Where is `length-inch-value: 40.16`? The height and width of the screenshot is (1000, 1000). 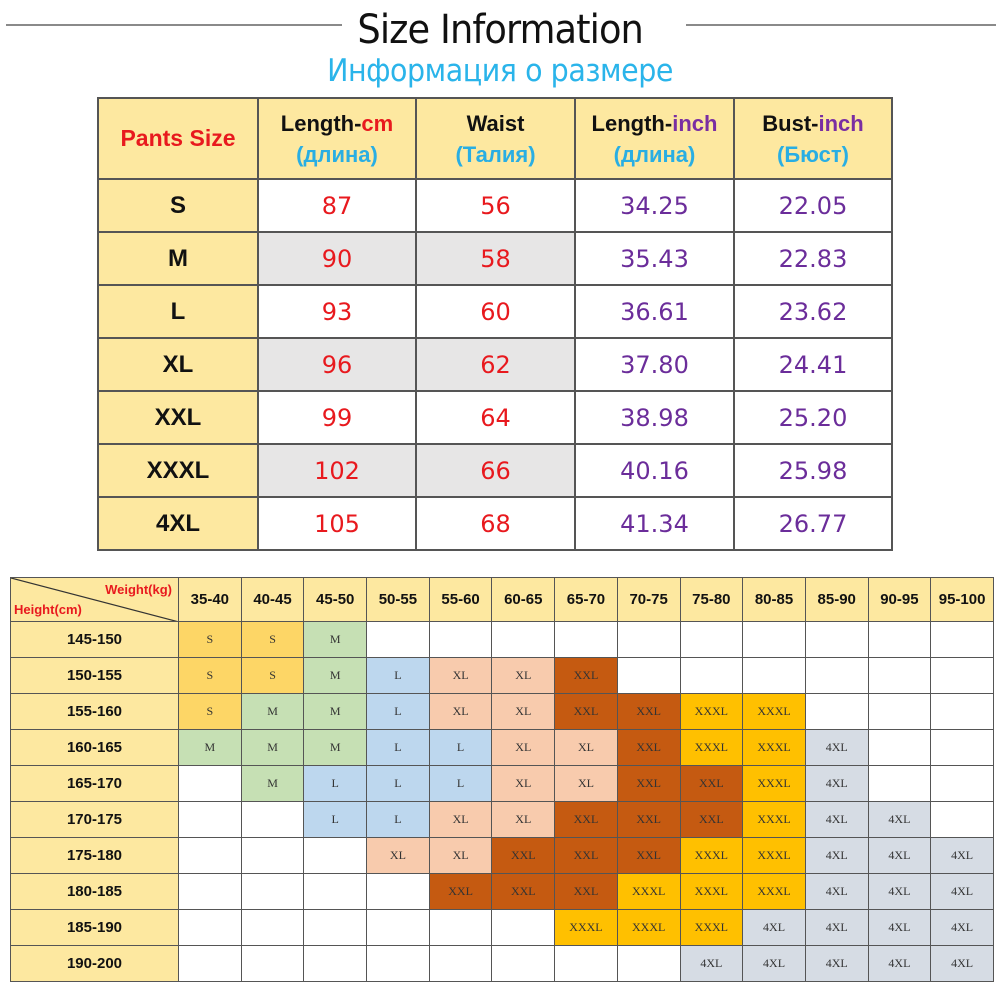 length-inch-value: 40.16 is located at coordinates (654, 470).